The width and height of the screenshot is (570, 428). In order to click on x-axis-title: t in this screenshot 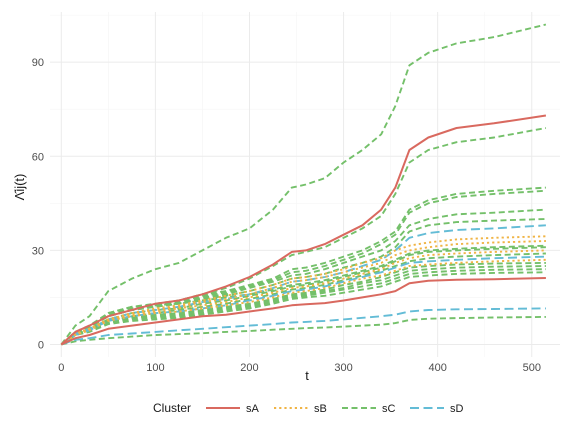, I will do `click(307, 375)`.